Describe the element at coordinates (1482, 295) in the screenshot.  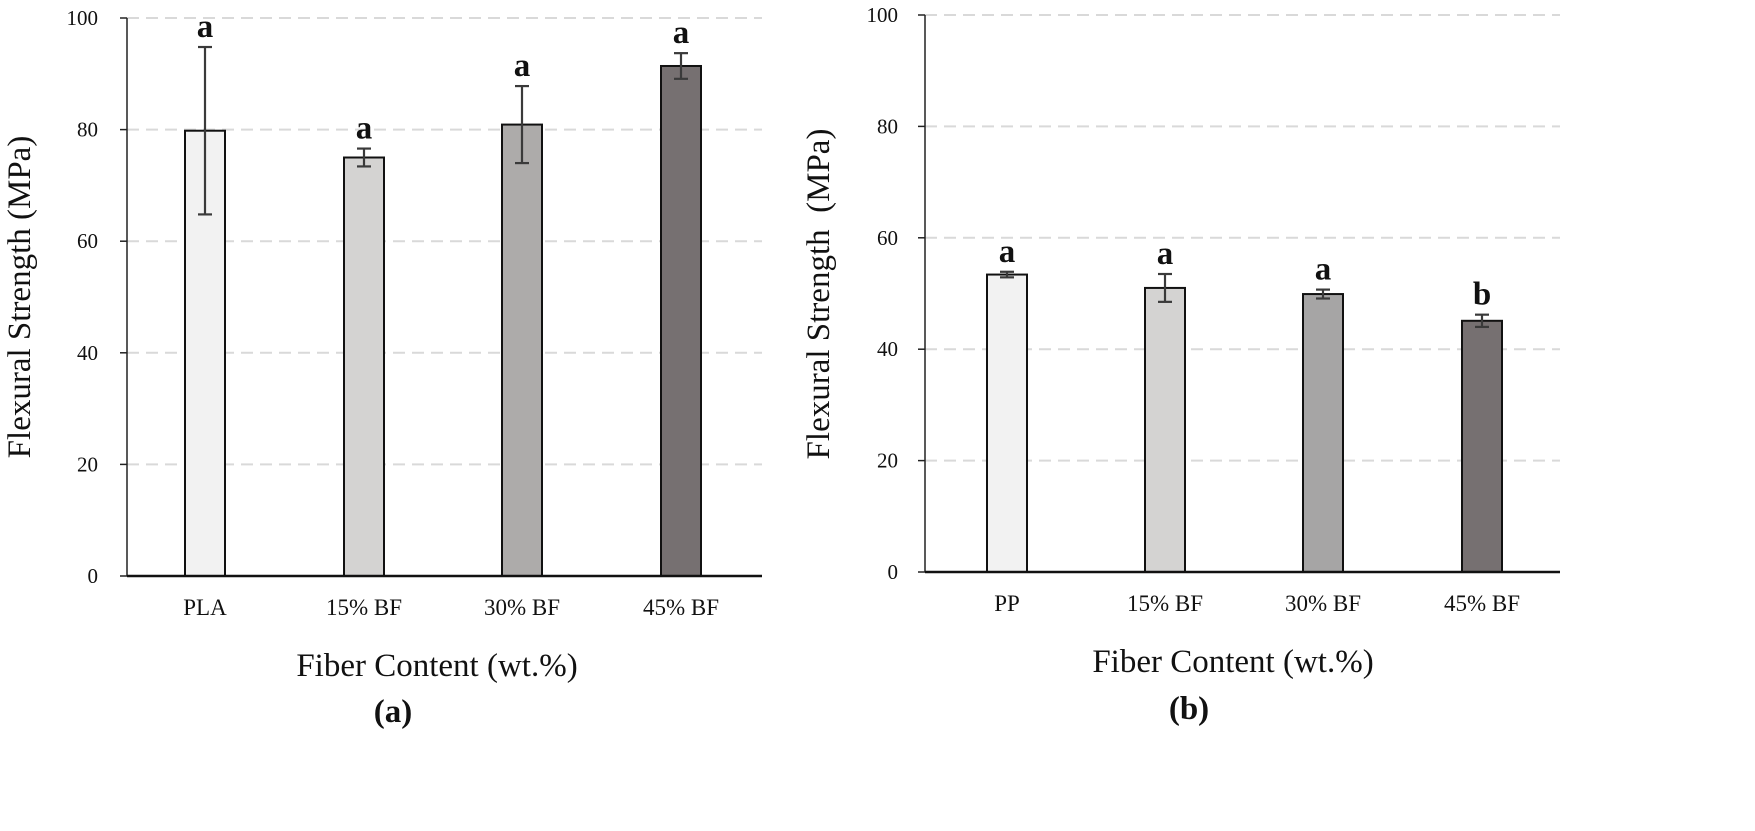
I see `significance-letter: b` at that location.